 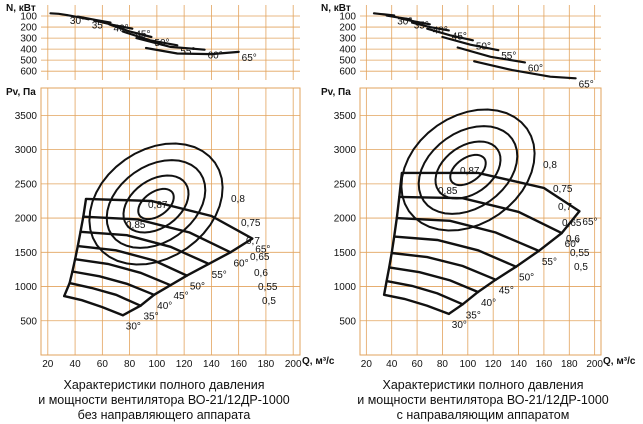 I want to click on surge-boundary-line, so click(x=393, y=234).